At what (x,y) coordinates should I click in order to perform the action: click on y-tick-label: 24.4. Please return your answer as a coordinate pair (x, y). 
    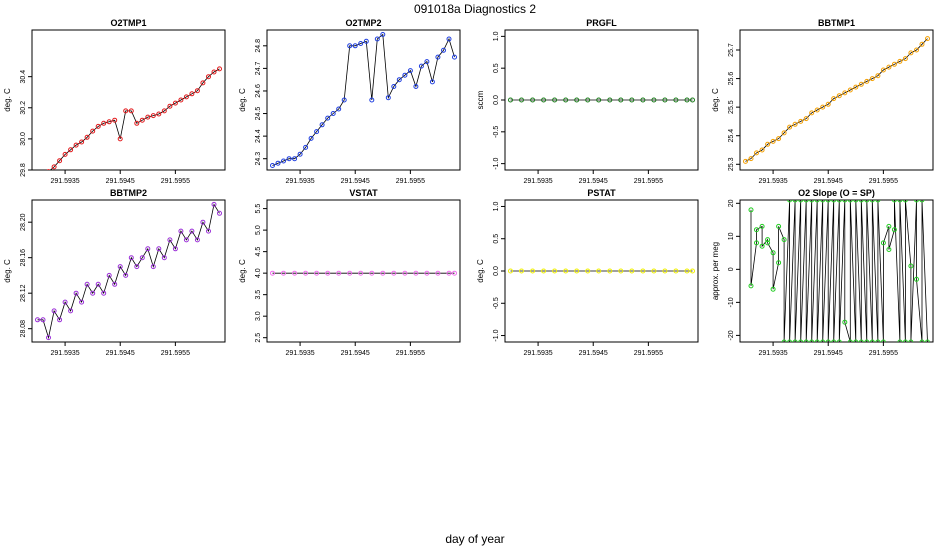
    Looking at the image, I should click on (258, 136).